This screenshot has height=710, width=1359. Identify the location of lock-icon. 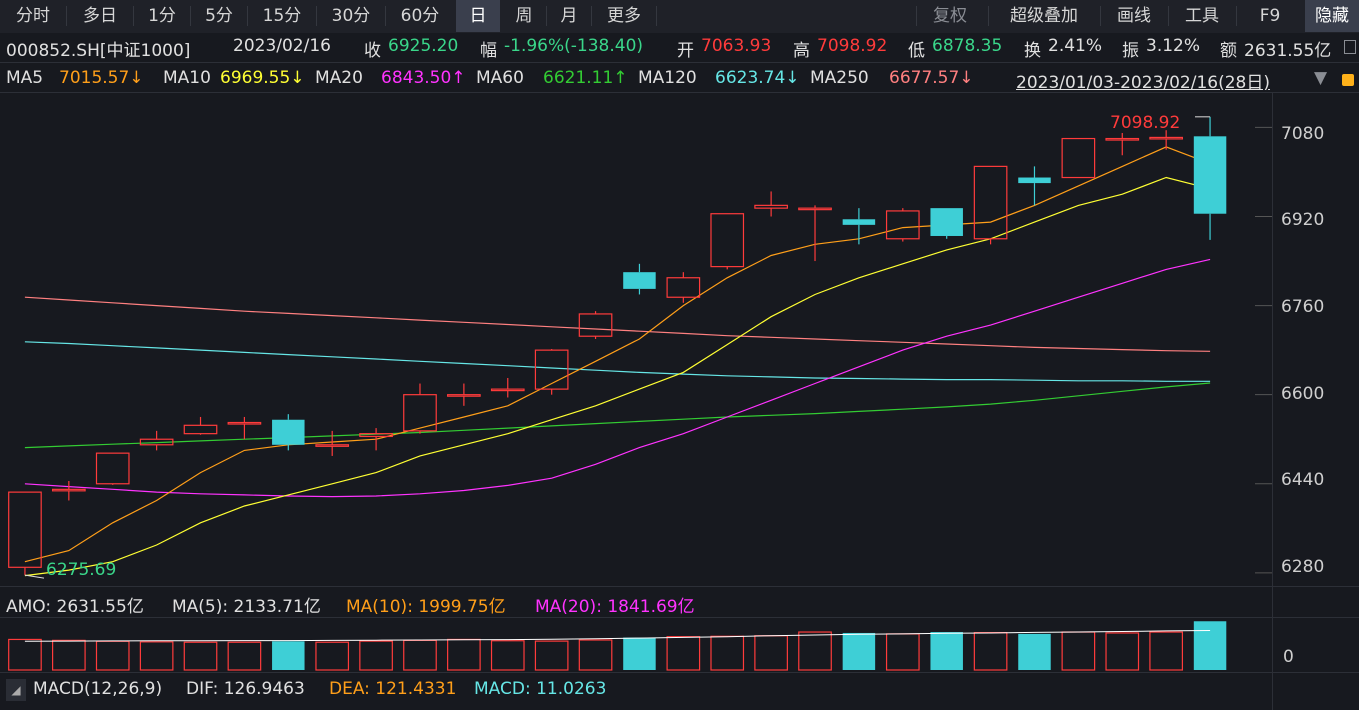
(1348, 80).